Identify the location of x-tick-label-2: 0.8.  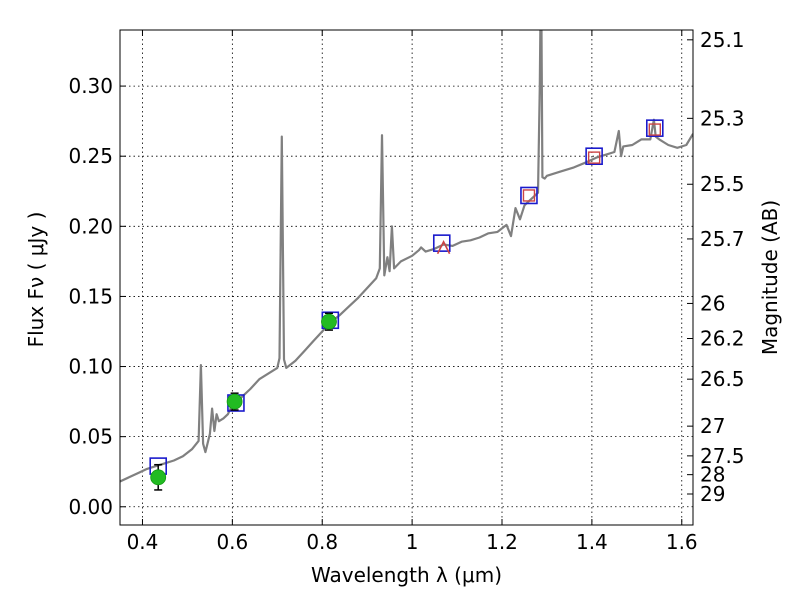
(322, 542).